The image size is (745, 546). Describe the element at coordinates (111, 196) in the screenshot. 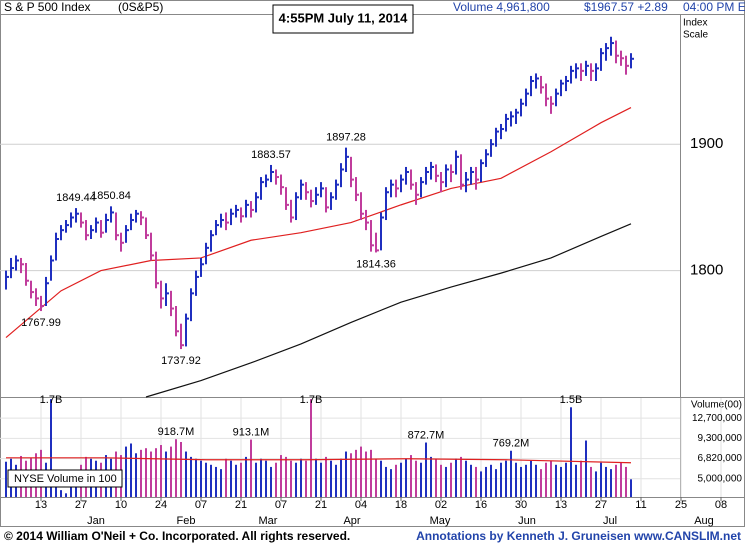

I see `price-annotation: 1850.84` at that location.